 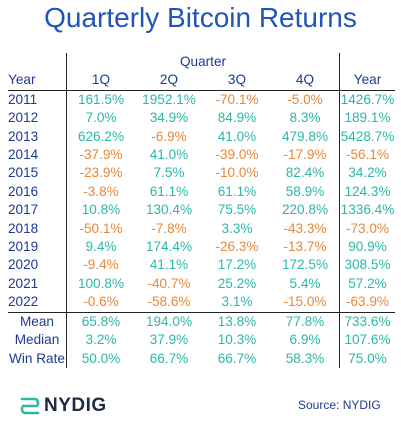 I want to click on table-cell: -6.9%, so click(x=169, y=136).